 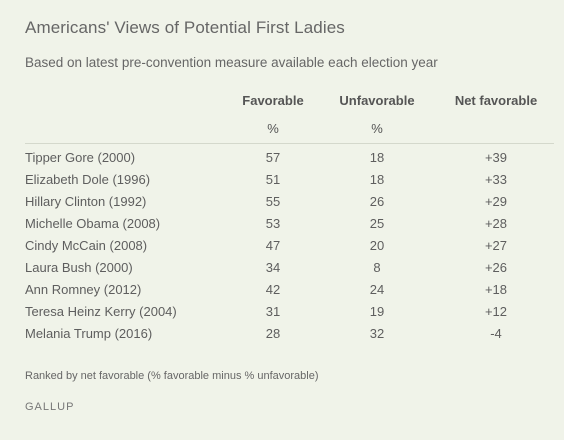 What do you see at coordinates (83, 289) in the screenshot?
I see `row-name: Ann Romney (2012)` at bounding box center [83, 289].